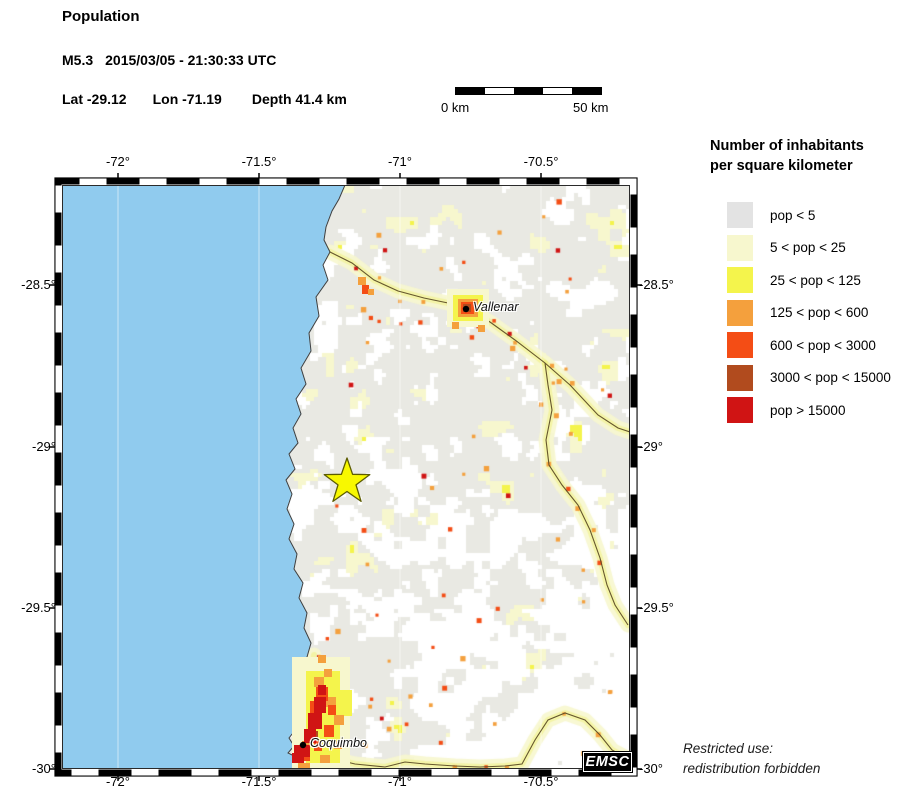 The height and width of the screenshot is (802, 901). I want to click on legend-label: 25 < pop < 125, so click(815, 280).